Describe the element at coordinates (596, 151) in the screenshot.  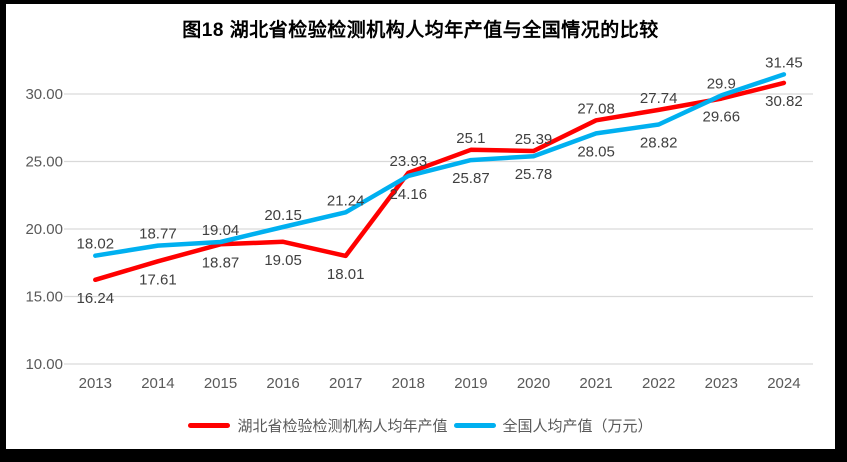
I see `data-label-hubei: 28.05` at that location.